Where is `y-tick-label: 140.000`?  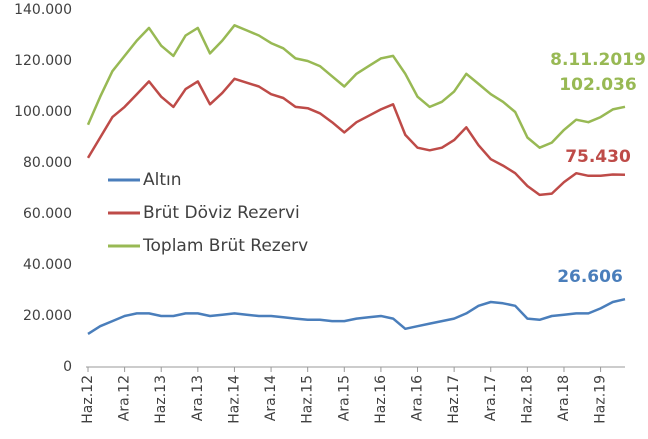 y-tick-label: 140.000 is located at coordinates (43, 10).